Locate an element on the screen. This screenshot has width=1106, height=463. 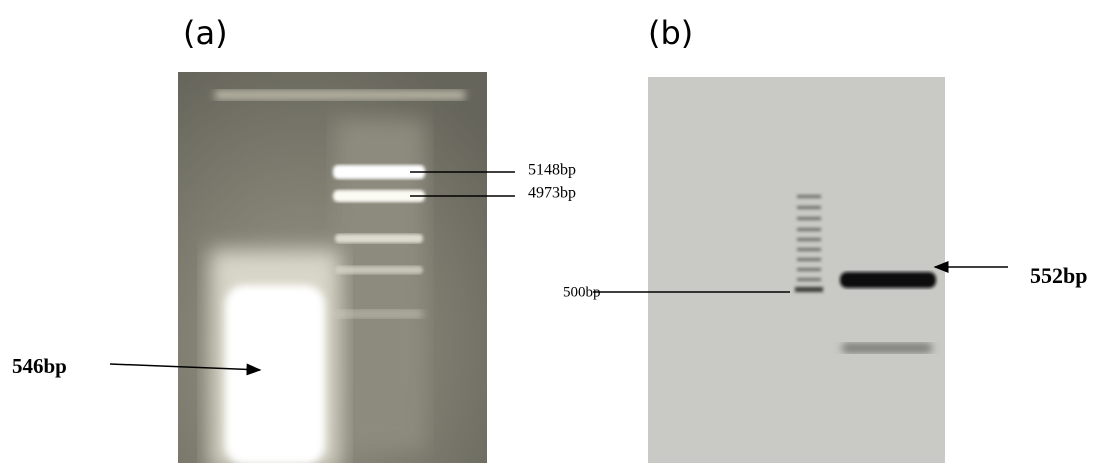
panel-label: (a) is located at coordinates (205, 33).